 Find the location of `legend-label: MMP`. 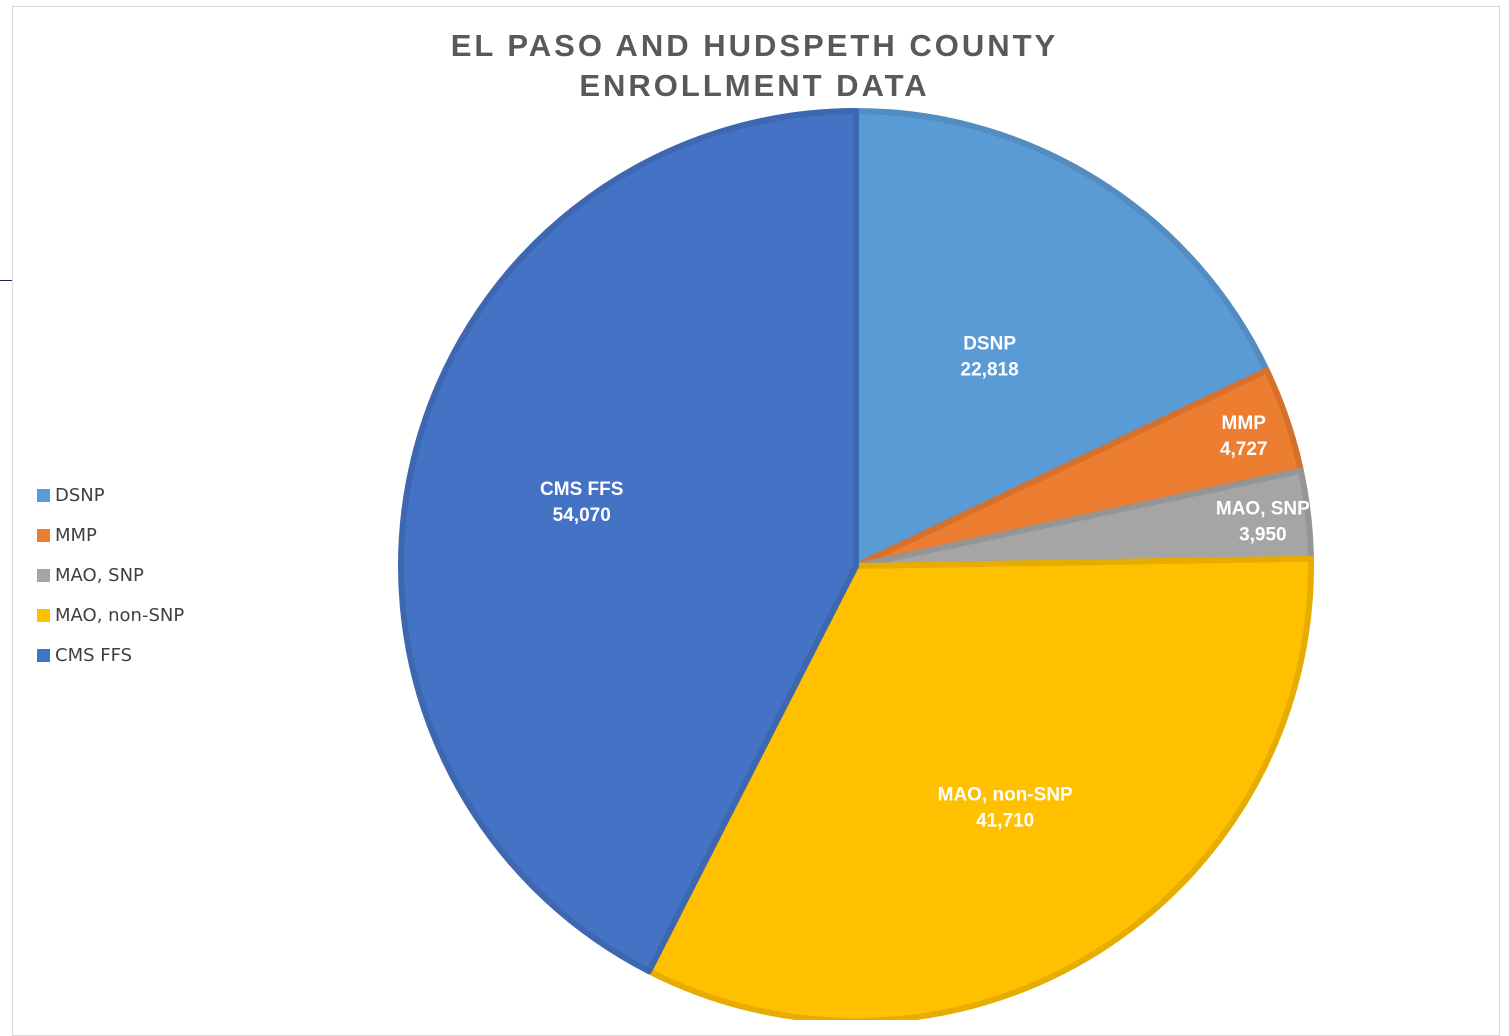

legend-label: MMP is located at coordinates (76, 535).